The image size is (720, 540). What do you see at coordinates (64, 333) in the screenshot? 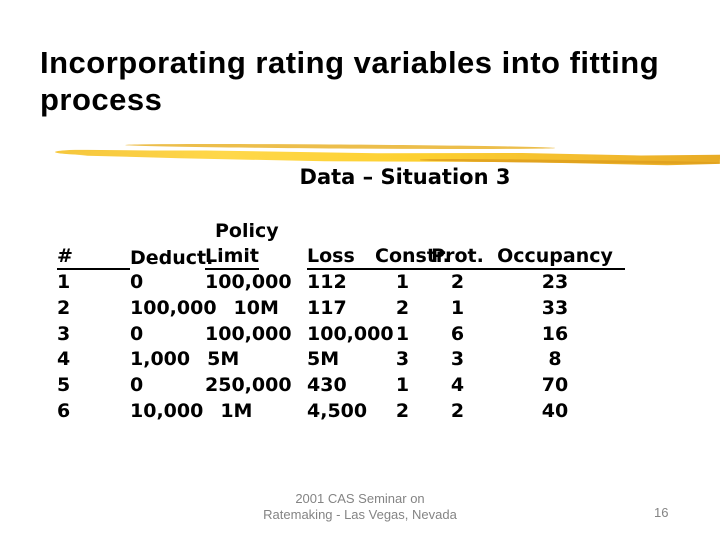
I see `cell-num: 3` at bounding box center [64, 333].